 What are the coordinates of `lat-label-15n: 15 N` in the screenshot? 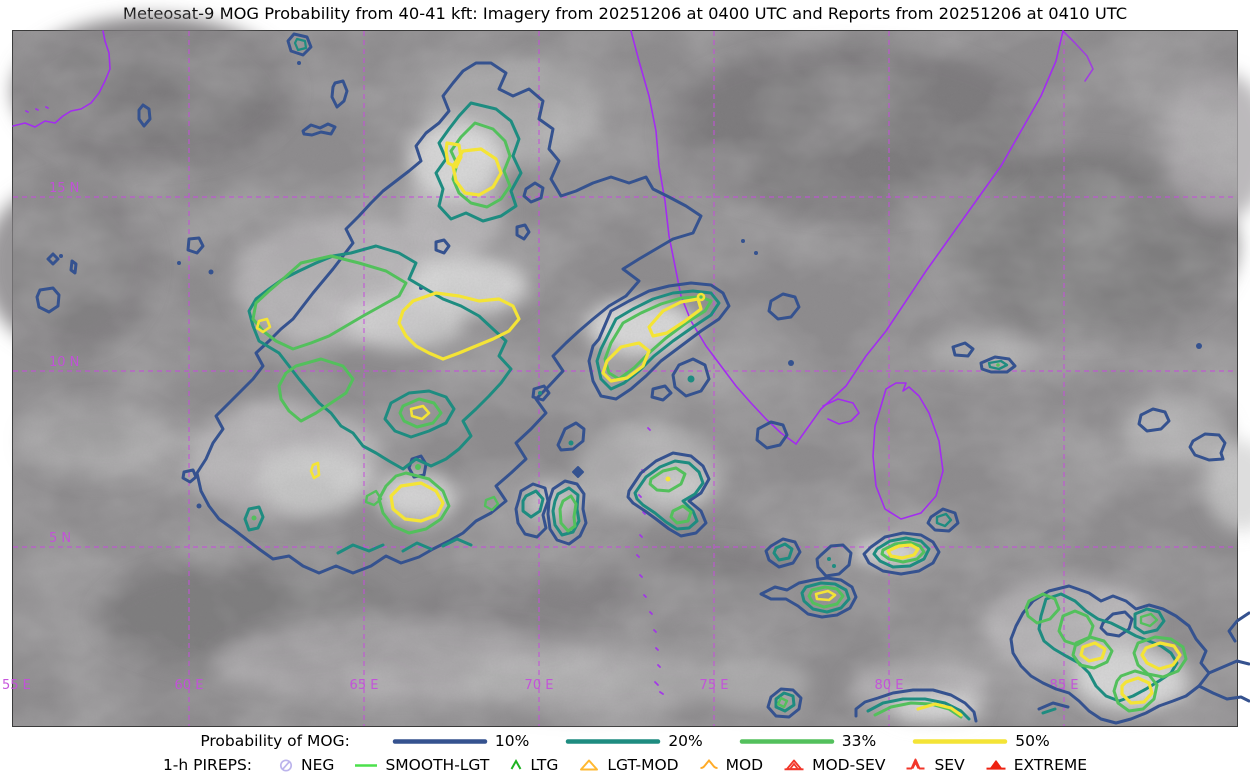 It's located at (64, 188).